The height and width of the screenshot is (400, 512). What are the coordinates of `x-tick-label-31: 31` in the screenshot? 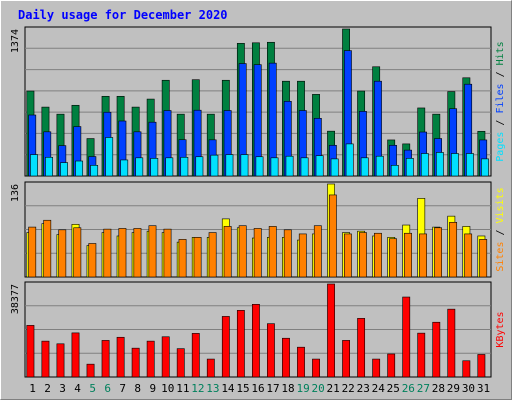 It's located at (483, 388).